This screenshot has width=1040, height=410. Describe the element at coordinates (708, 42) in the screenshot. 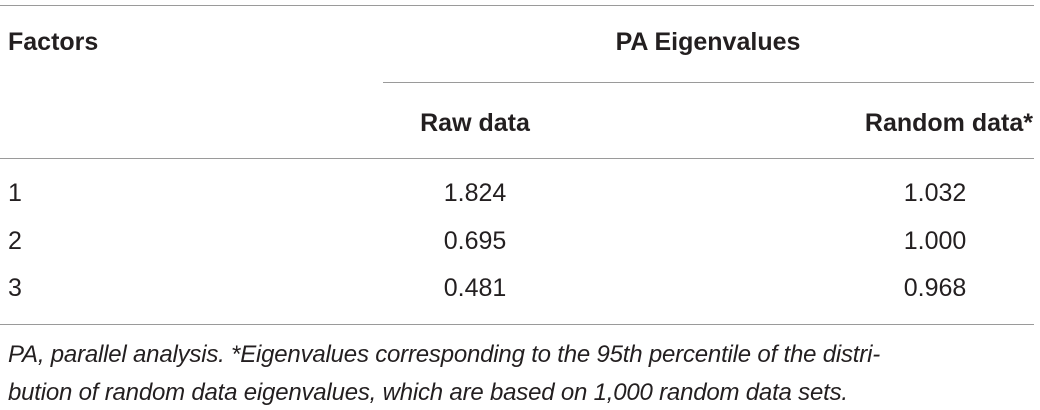

I see `header-cell: PA Eigenvalues` at that location.